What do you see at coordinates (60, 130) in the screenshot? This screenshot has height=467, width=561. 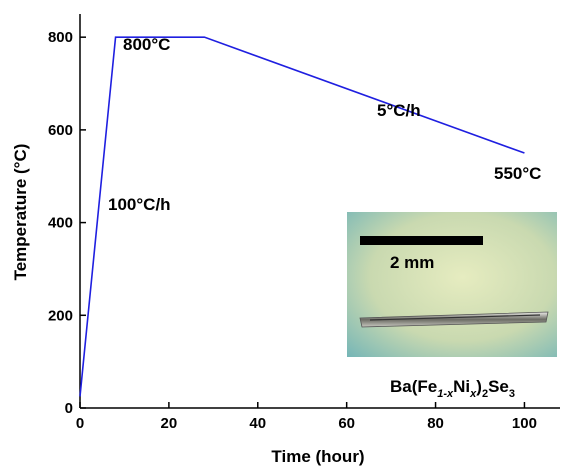 I see `y-tick-label: 600` at bounding box center [60, 130].